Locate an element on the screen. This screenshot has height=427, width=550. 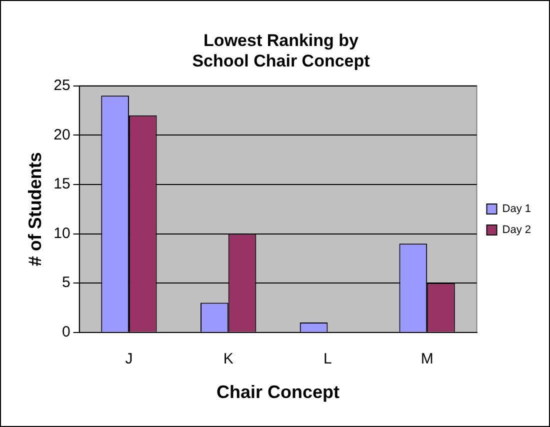
y-tick-label: 10 is located at coordinates (62, 233).